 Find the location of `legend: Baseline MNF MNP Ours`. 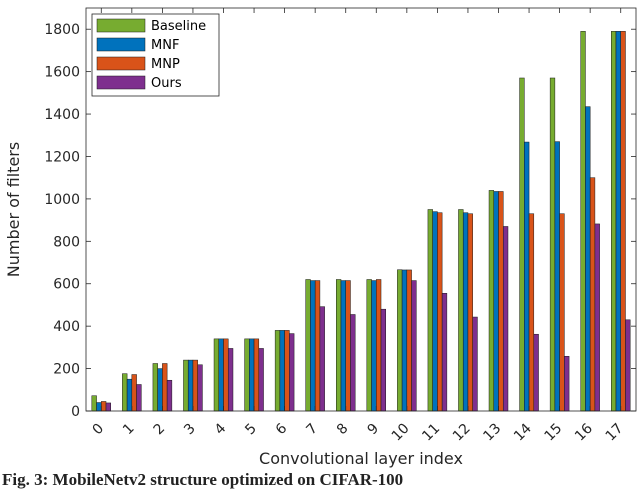

legend: Baseline MNF MNP Ours is located at coordinates (155, 55).